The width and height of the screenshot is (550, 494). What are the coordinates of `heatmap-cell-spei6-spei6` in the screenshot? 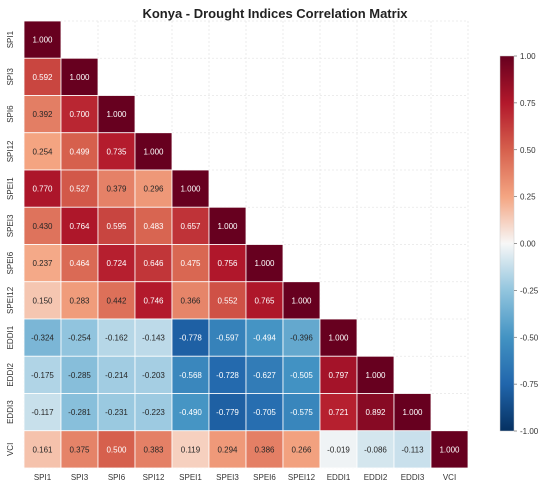 It's located at (264, 263).